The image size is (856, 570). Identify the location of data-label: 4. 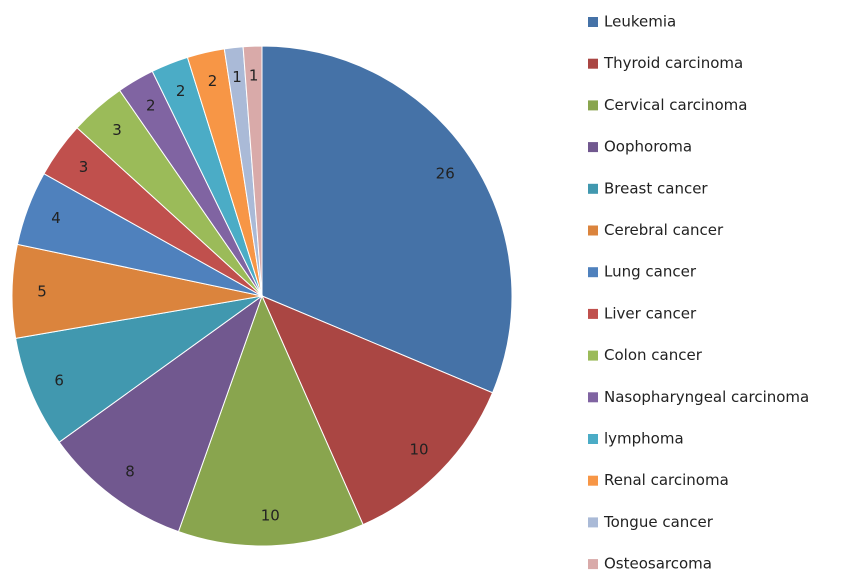
(56, 218).